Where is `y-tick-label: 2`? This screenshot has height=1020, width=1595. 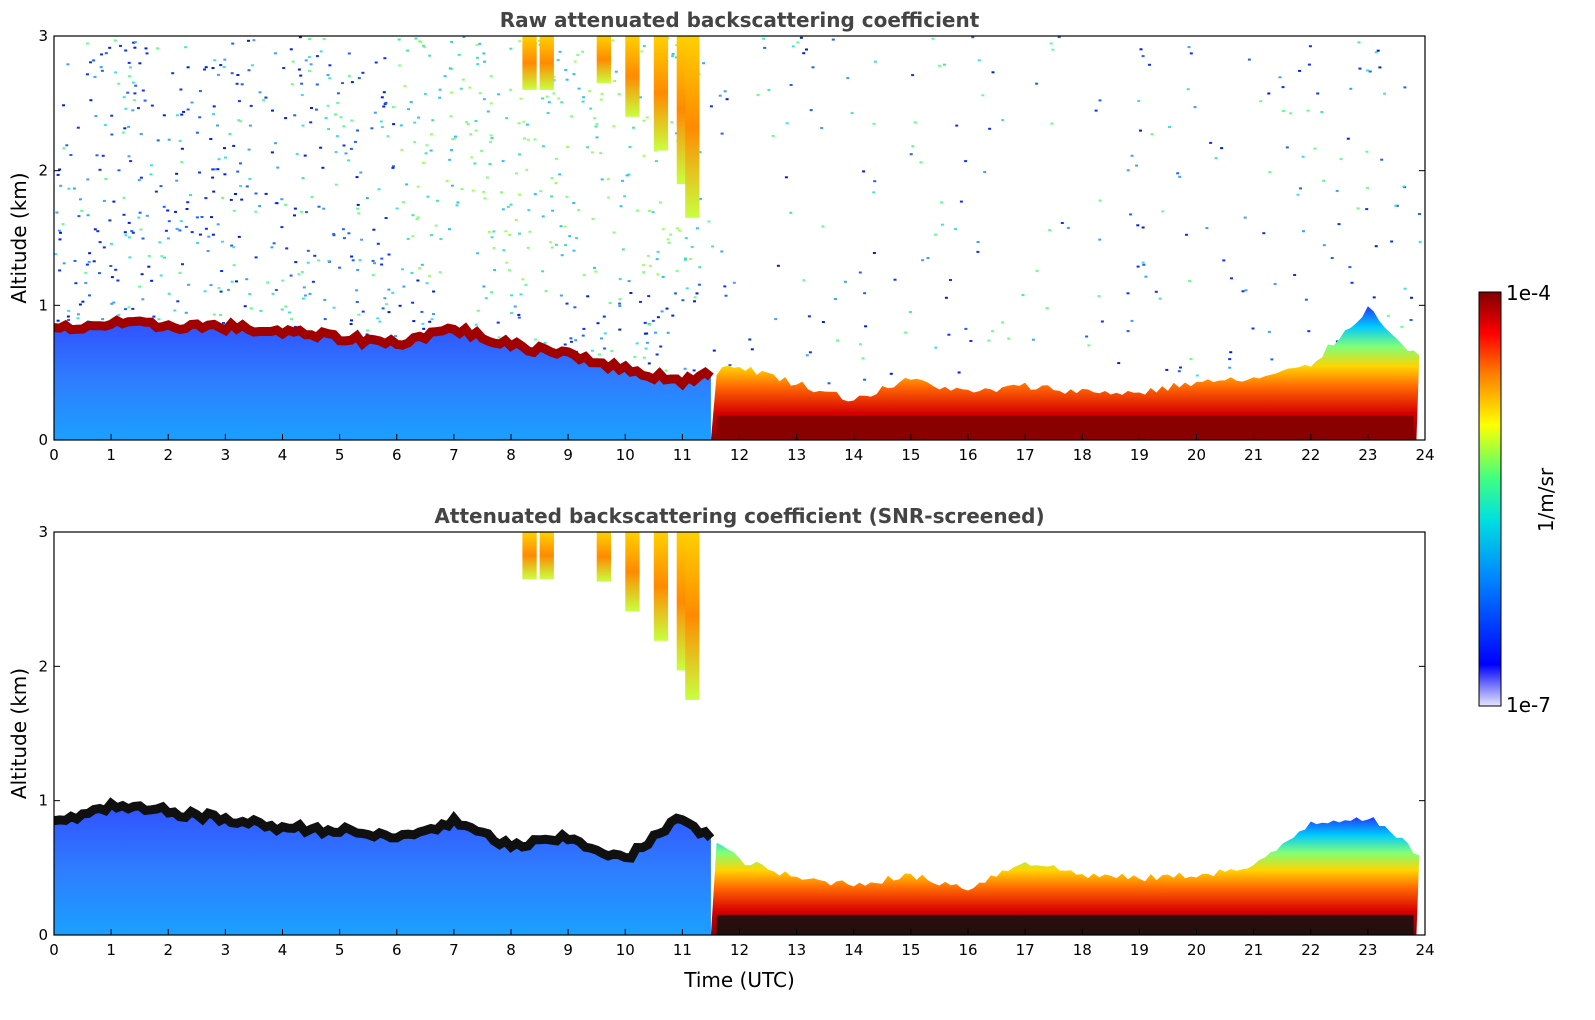 y-tick-label: 2 is located at coordinates (43, 666).